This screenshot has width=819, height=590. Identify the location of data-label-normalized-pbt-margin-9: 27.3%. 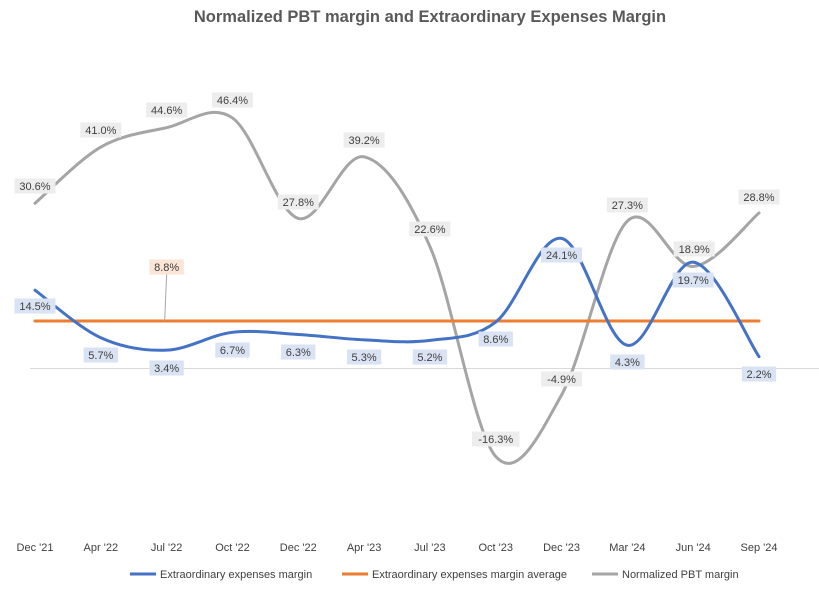
(627, 205).